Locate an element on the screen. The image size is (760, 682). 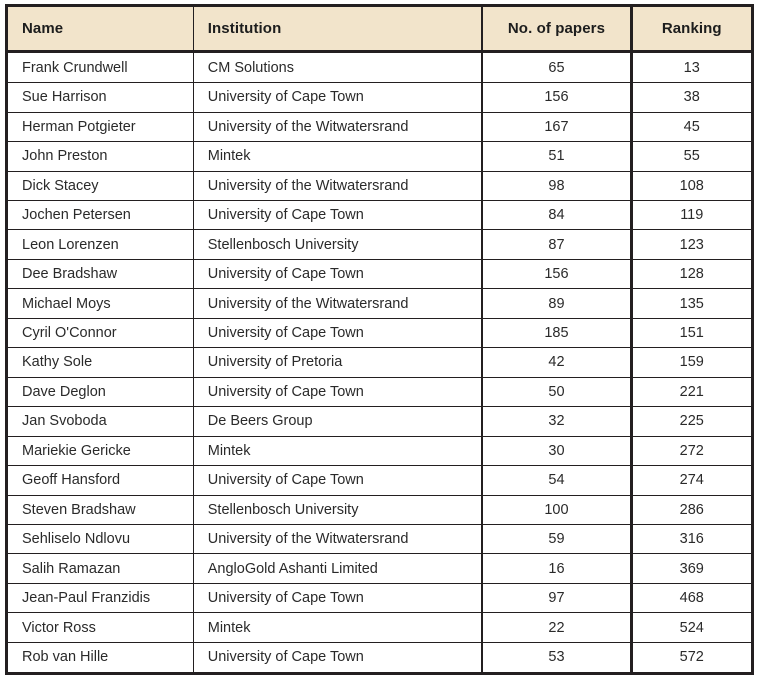
column-header-name: Name is located at coordinates (100, 29).